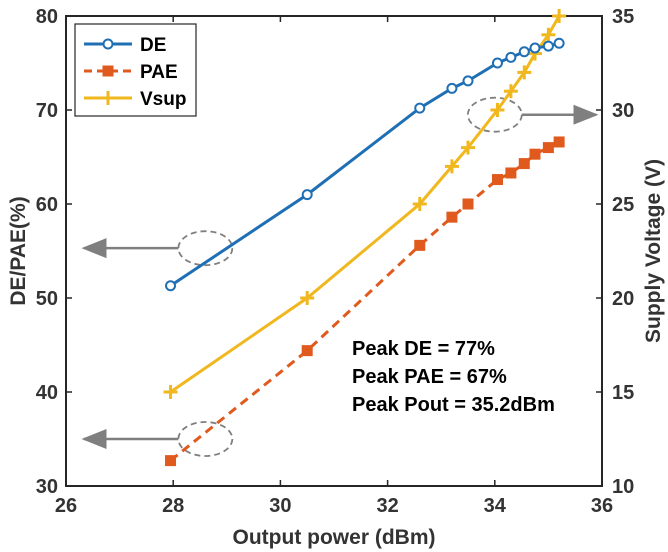 This screenshot has height=552, width=668. What do you see at coordinates (47, 111) in the screenshot?
I see `y-tick-label: 70` at bounding box center [47, 111].